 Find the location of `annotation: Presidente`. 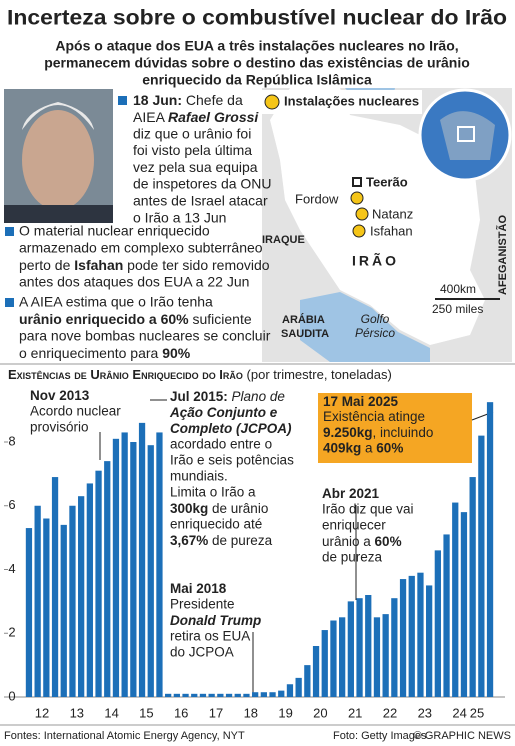

annotation: Presidente is located at coordinates (202, 604).